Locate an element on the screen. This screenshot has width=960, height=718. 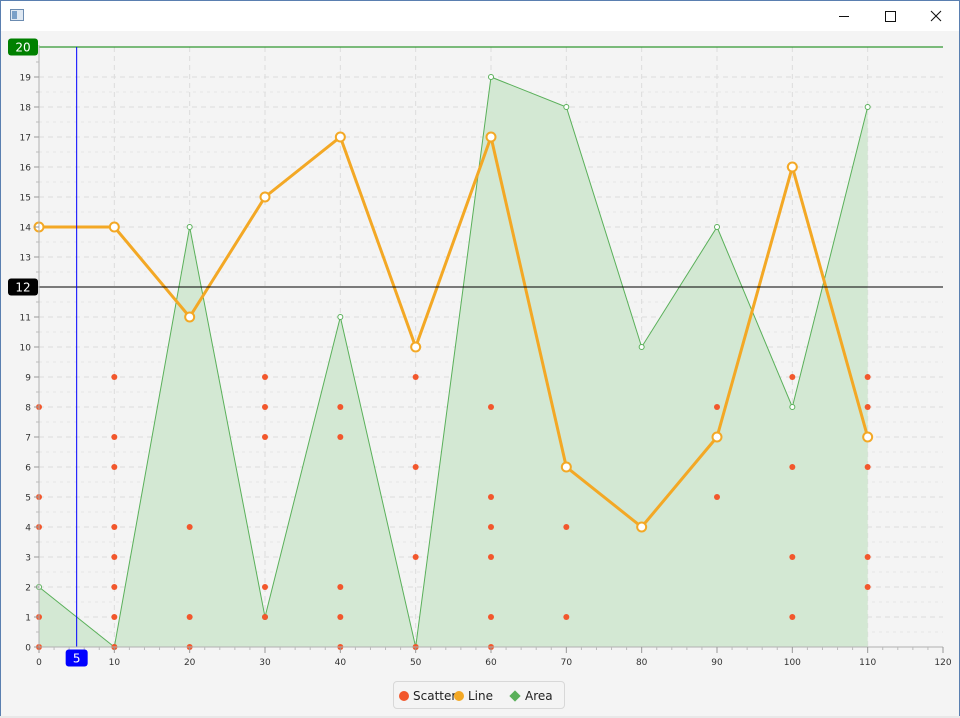
y-tick-label: 10 is located at coordinates (26, 349).